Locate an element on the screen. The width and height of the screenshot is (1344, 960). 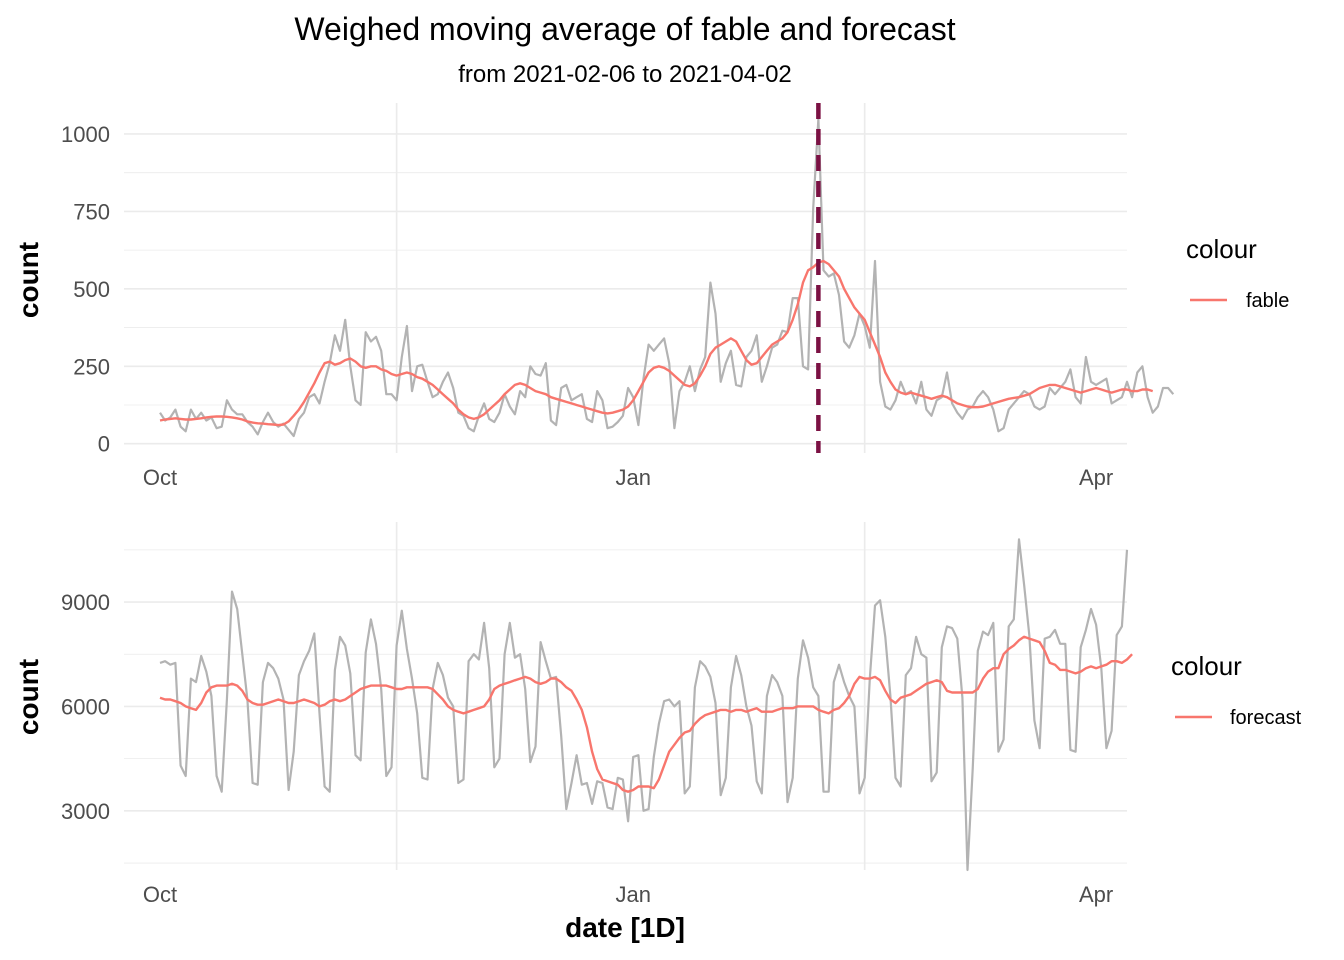
legend-label: forecast is located at coordinates (1266, 718).